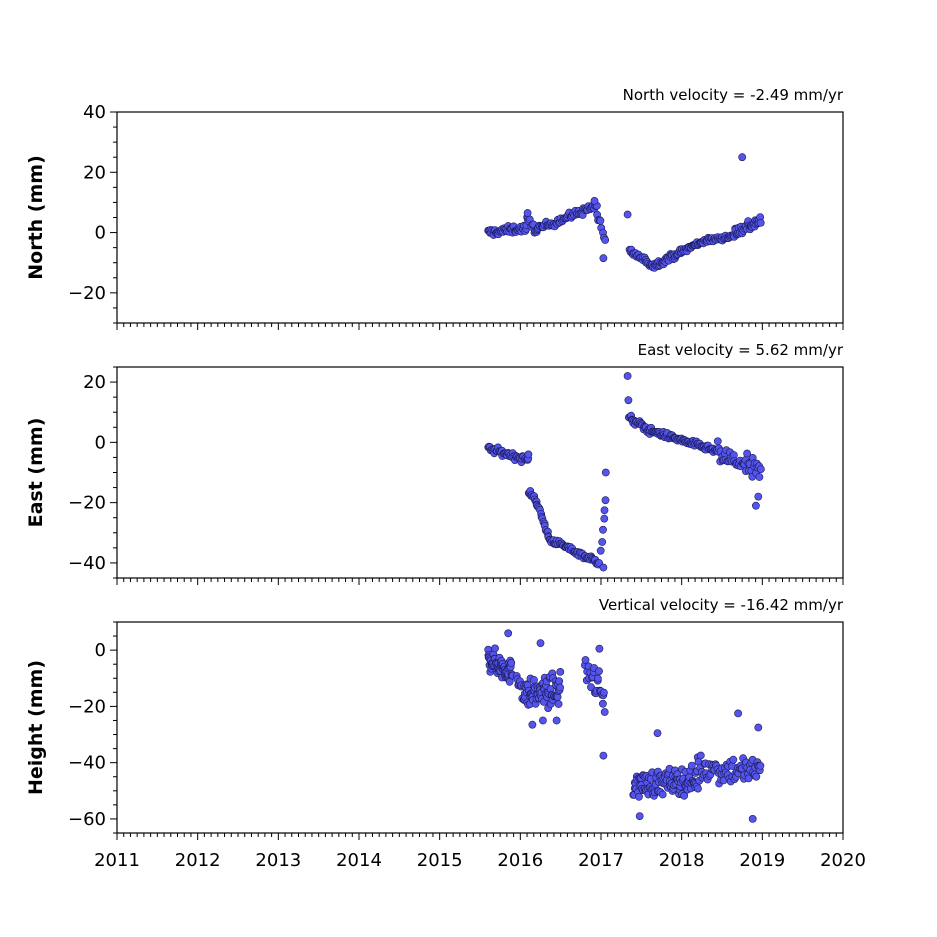 This screenshot has width=937, height=937. What do you see at coordinates (741, 350) in the screenshot?
I see `panel-title: East velocity = 5.62 mm/yr` at bounding box center [741, 350].